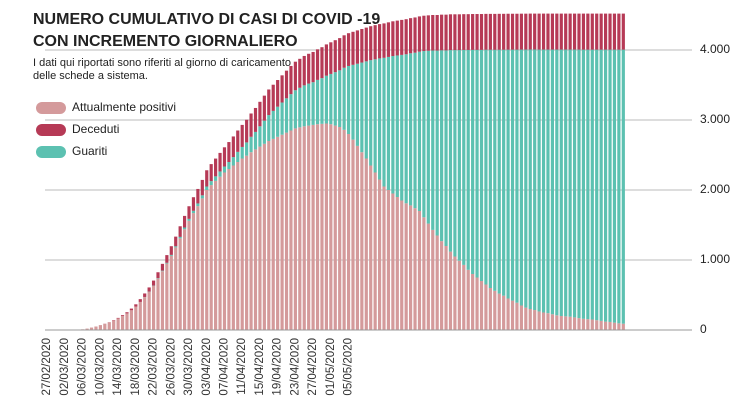 The height and width of the screenshot is (420, 740). Describe the element at coordinates (100, 367) in the screenshot. I see `x-tick-label: 10/03/2020` at that location.